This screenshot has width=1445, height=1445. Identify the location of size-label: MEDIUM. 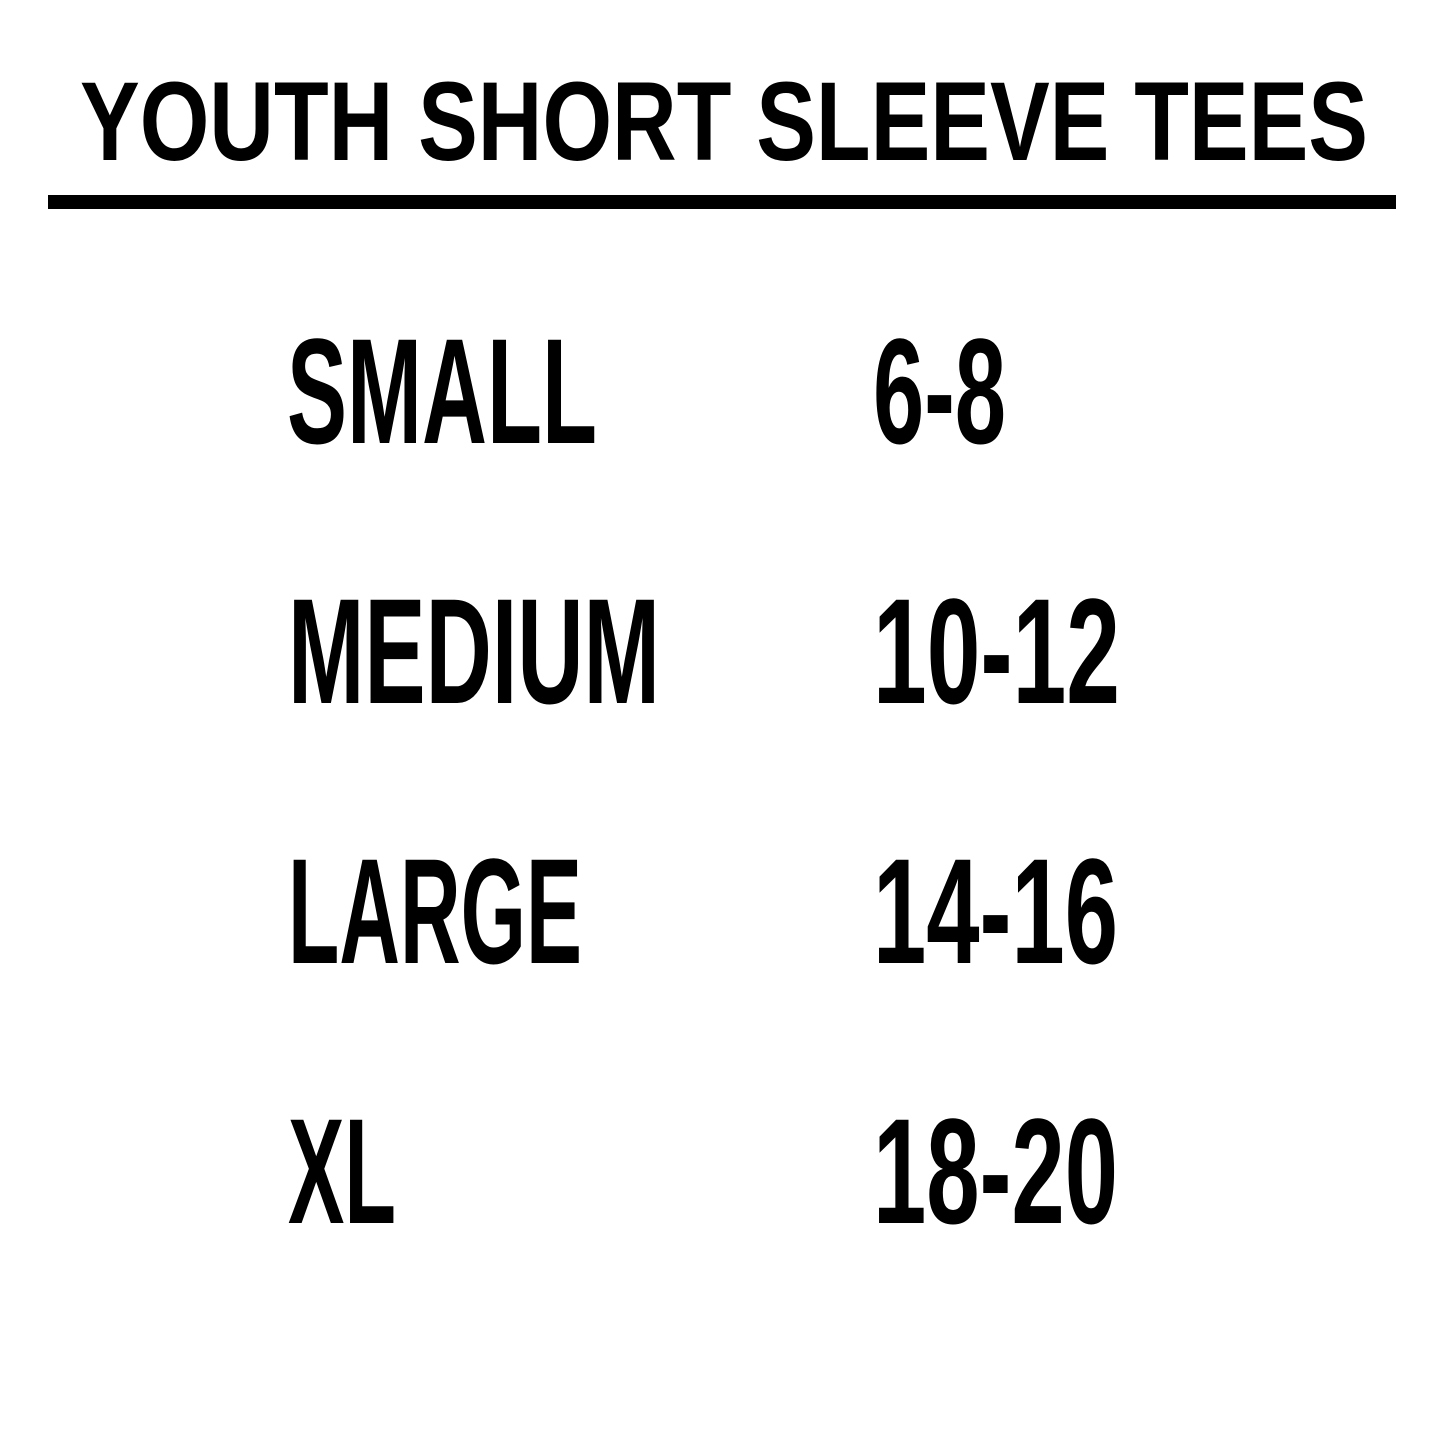
(474, 651).